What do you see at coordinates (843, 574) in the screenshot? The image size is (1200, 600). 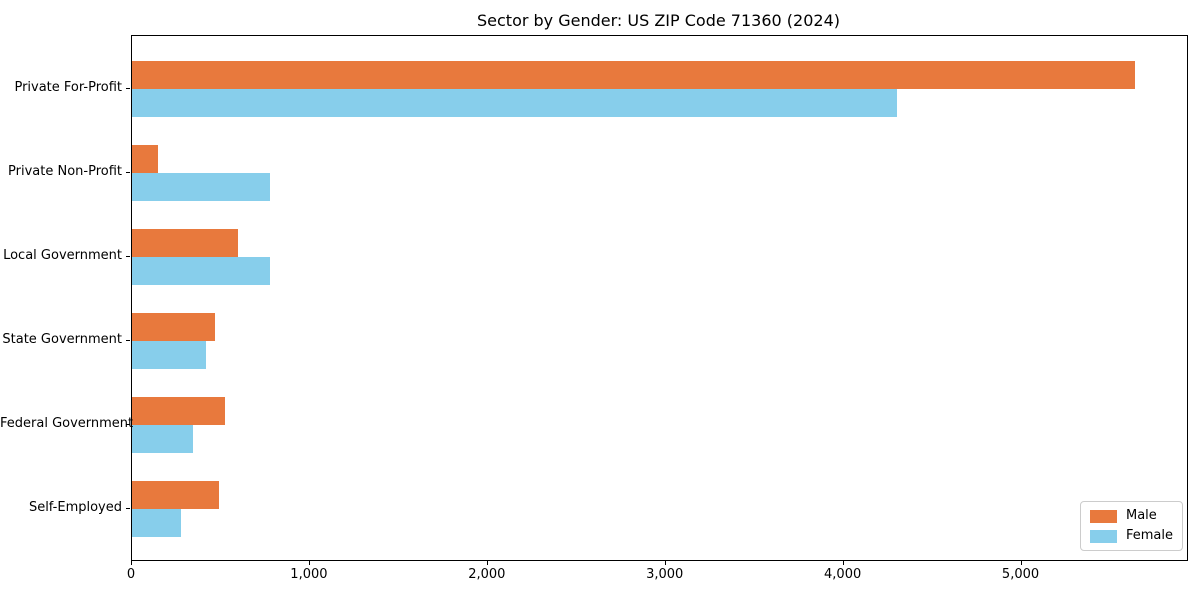 I see `x-tick-label: 4,000` at bounding box center [843, 574].